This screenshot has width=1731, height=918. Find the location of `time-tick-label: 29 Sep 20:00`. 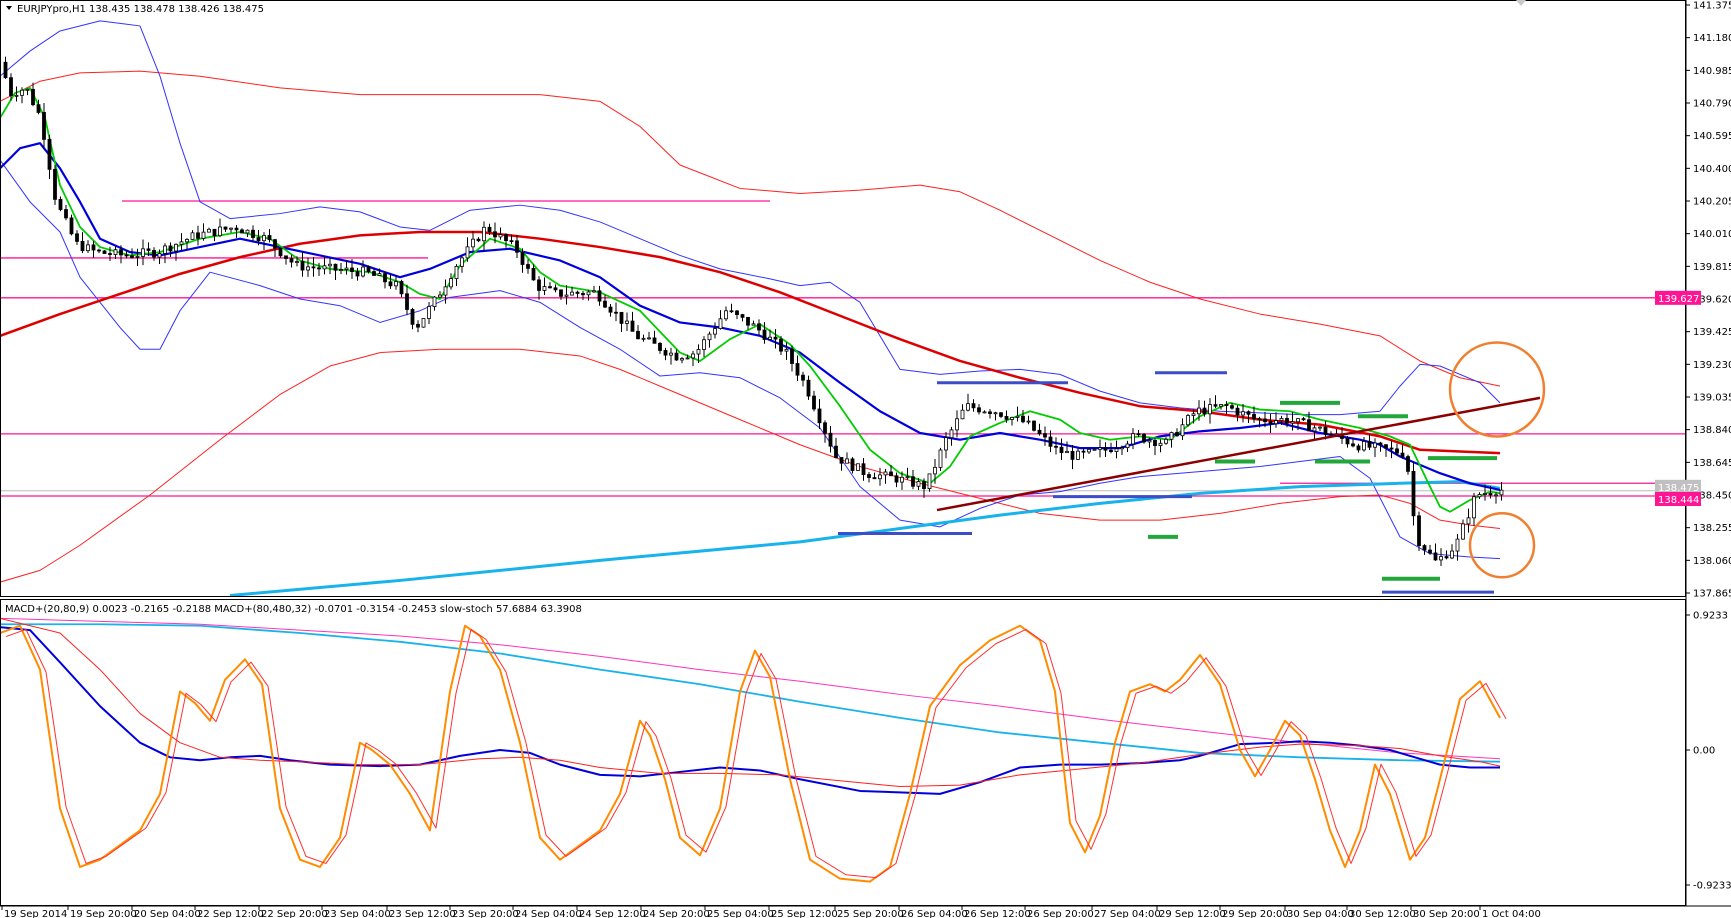

time-tick-label: 29 Sep 20:00 is located at coordinates (1255, 913).